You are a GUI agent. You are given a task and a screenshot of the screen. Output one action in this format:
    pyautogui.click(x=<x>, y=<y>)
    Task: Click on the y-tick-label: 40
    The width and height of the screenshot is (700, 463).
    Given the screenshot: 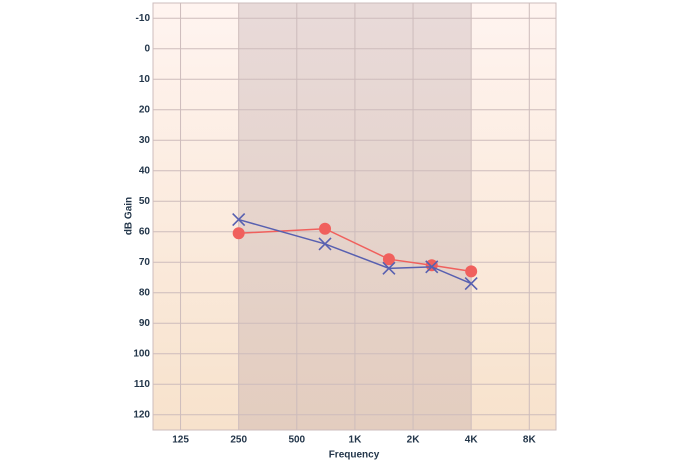 What is the action you would take?
    pyautogui.click(x=145, y=170)
    